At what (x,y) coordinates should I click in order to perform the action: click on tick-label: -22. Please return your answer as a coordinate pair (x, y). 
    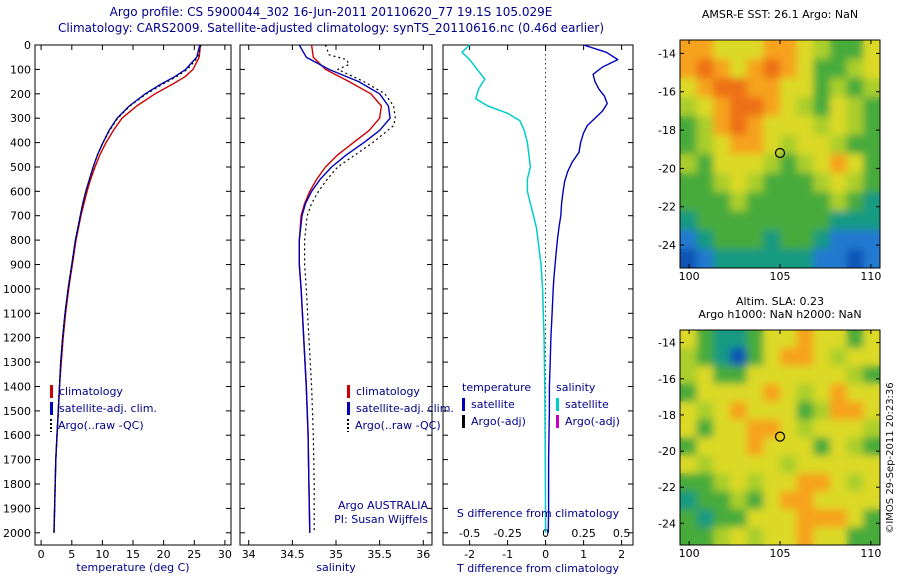
    Looking at the image, I should click on (667, 207).